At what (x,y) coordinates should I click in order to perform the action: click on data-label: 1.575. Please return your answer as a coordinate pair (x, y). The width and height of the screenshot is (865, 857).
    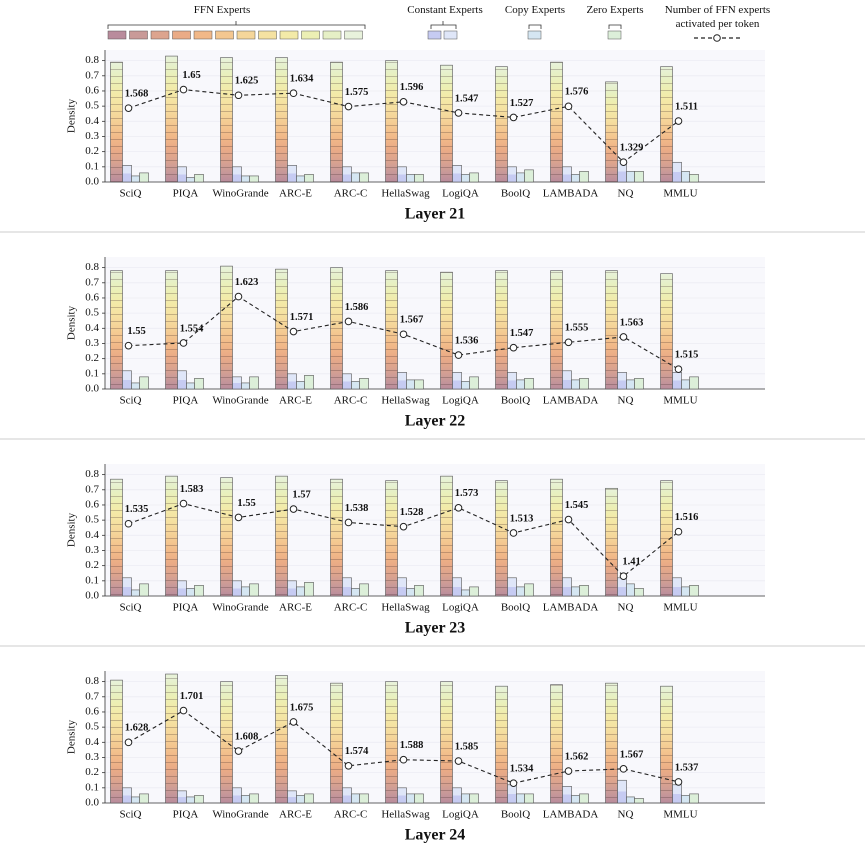
    Looking at the image, I should click on (357, 92).